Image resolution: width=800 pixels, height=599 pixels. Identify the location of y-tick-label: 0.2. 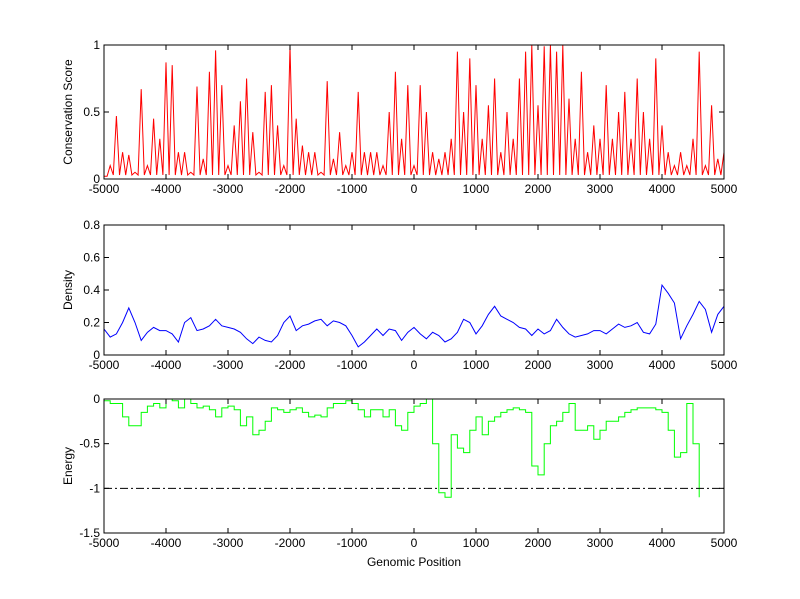
(91, 323).